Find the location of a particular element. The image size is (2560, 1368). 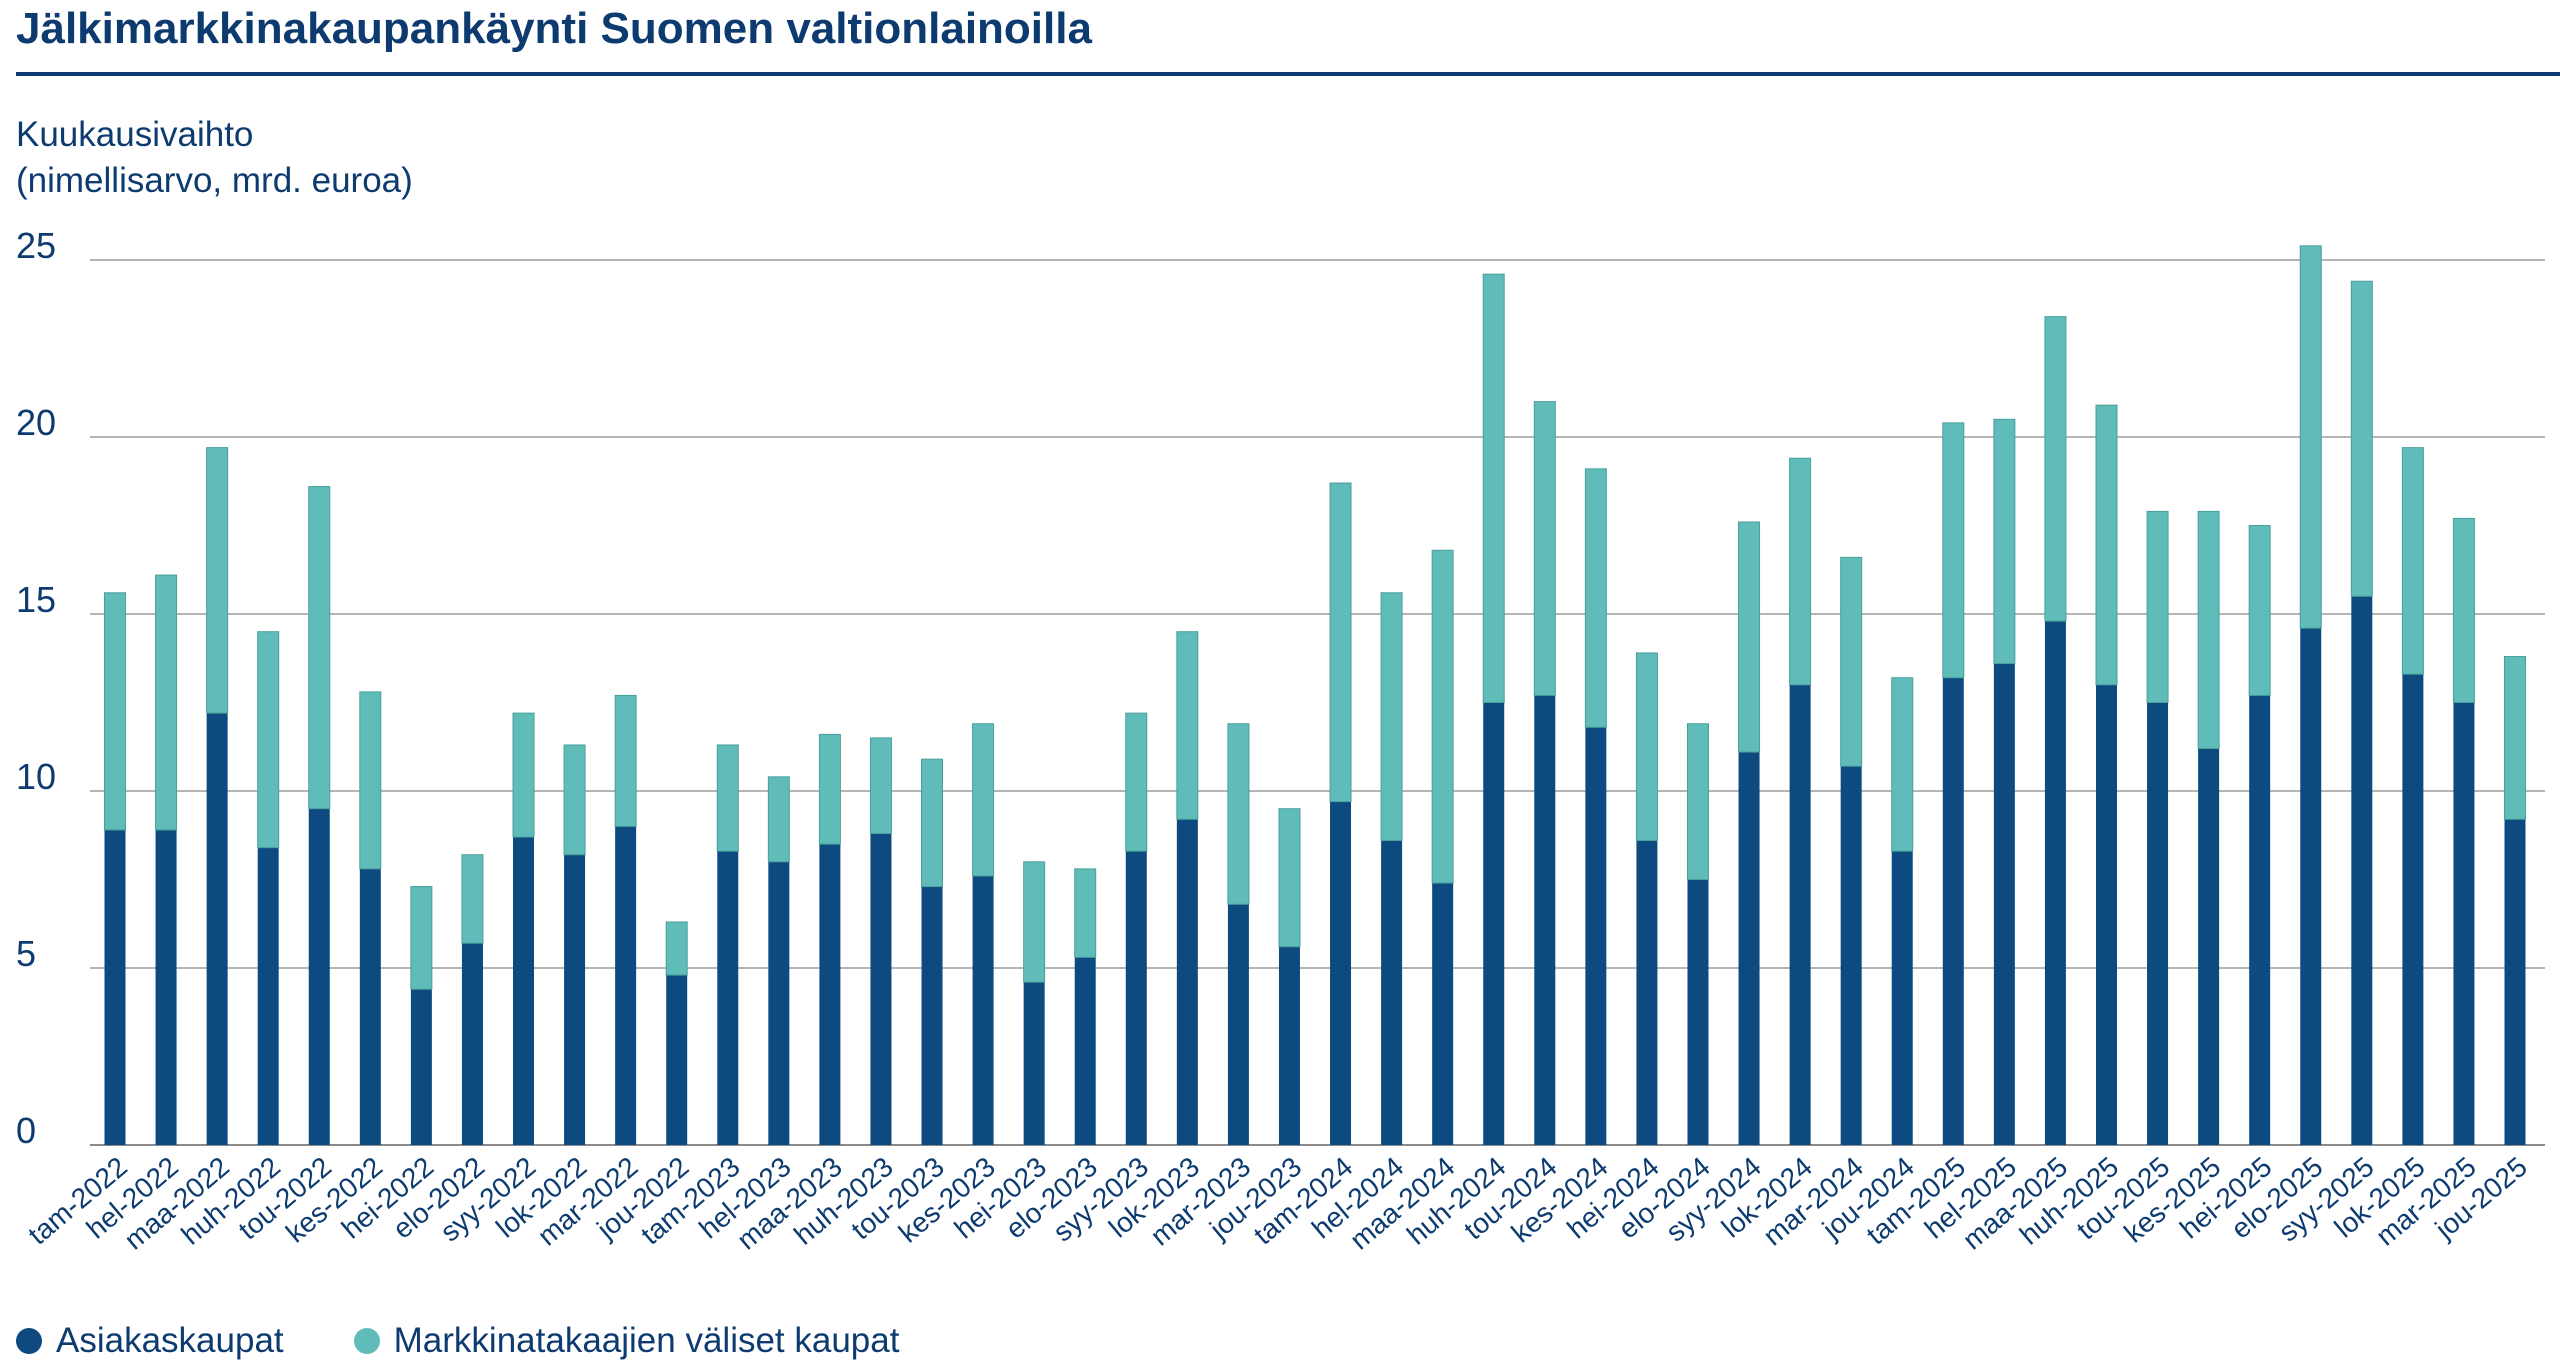

bar-markkinatakaajat-mar-2023 is located at coordinates (1238, 814).